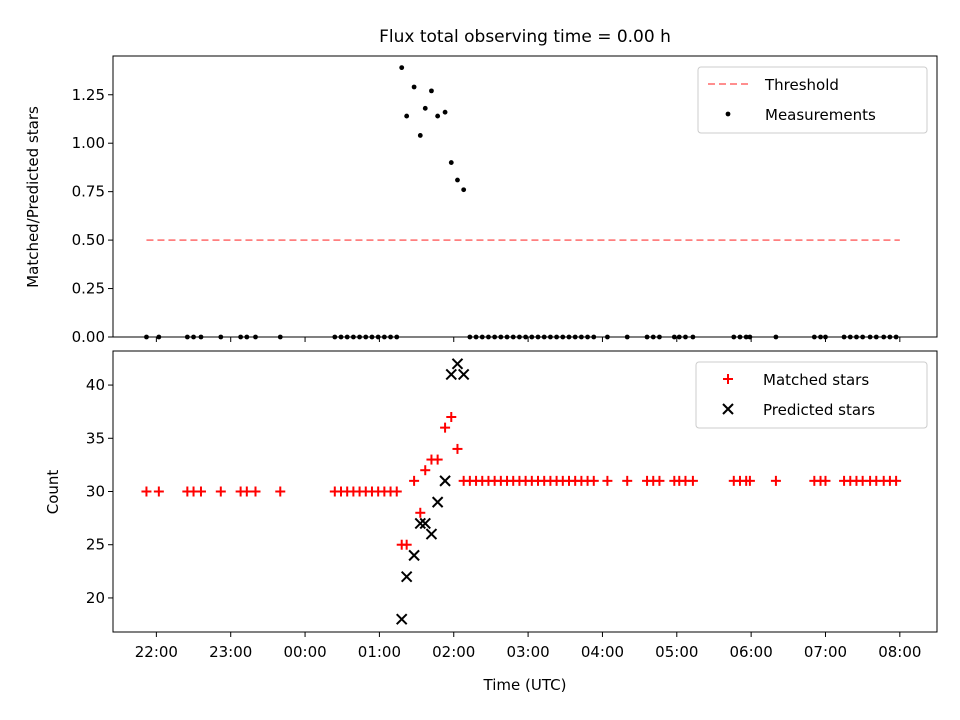  What do you see at coordinates (728, 379) in the screenshot?
I see `matched-legend-swatch` at bounding box center [728, 379].